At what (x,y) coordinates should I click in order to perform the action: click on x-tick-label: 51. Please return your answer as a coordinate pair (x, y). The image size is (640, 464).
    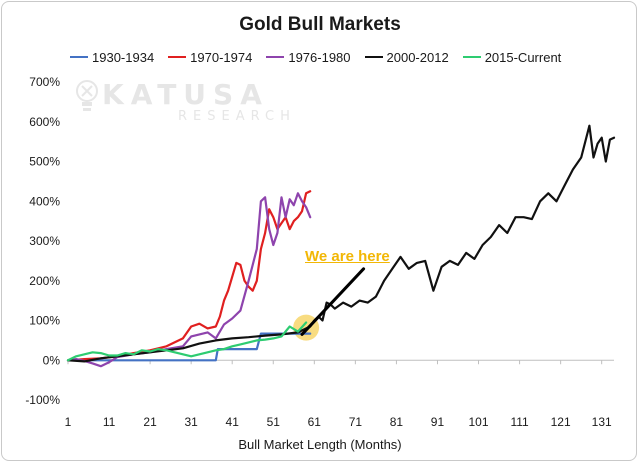
    Looking at the image, I should click on (274, 422).